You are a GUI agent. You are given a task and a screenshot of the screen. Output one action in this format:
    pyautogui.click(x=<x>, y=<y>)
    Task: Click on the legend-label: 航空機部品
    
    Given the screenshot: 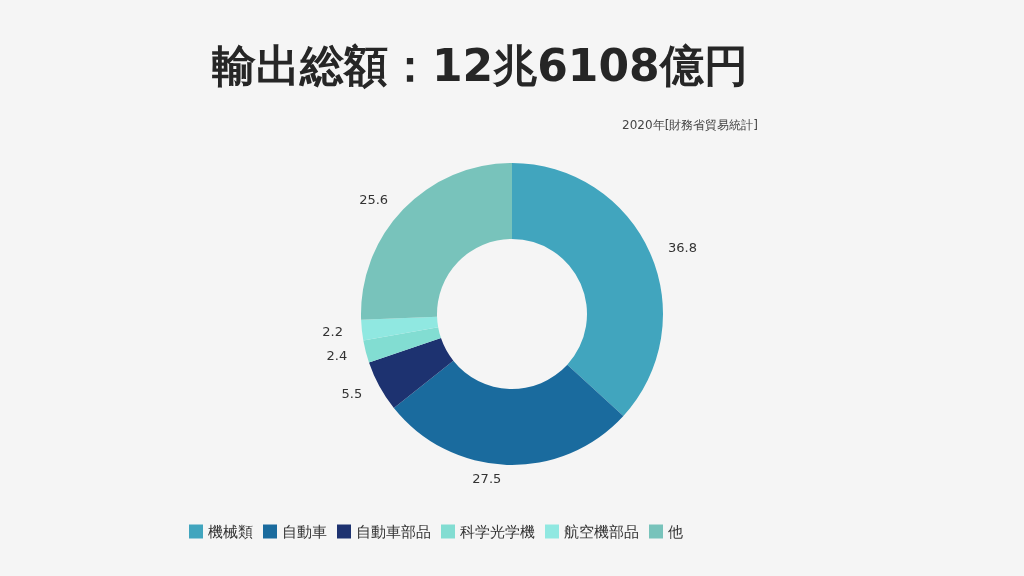 What is the action you would take?
    pyautogui.click(x=601, y=531)
    